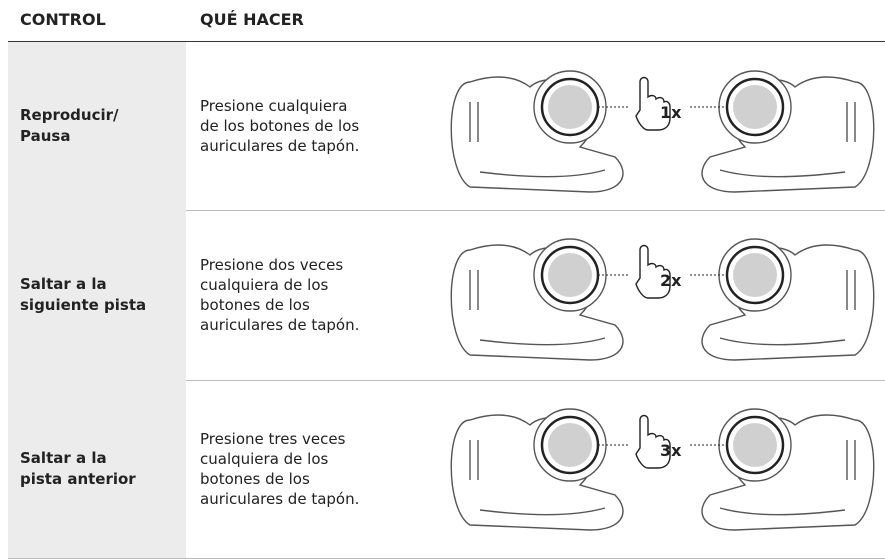 This screenshot has width=885, height=559. Describe the element at coordinates (97, 469) in the screenshot. I see `control-label: Saltar a la pista anterior` at that location.